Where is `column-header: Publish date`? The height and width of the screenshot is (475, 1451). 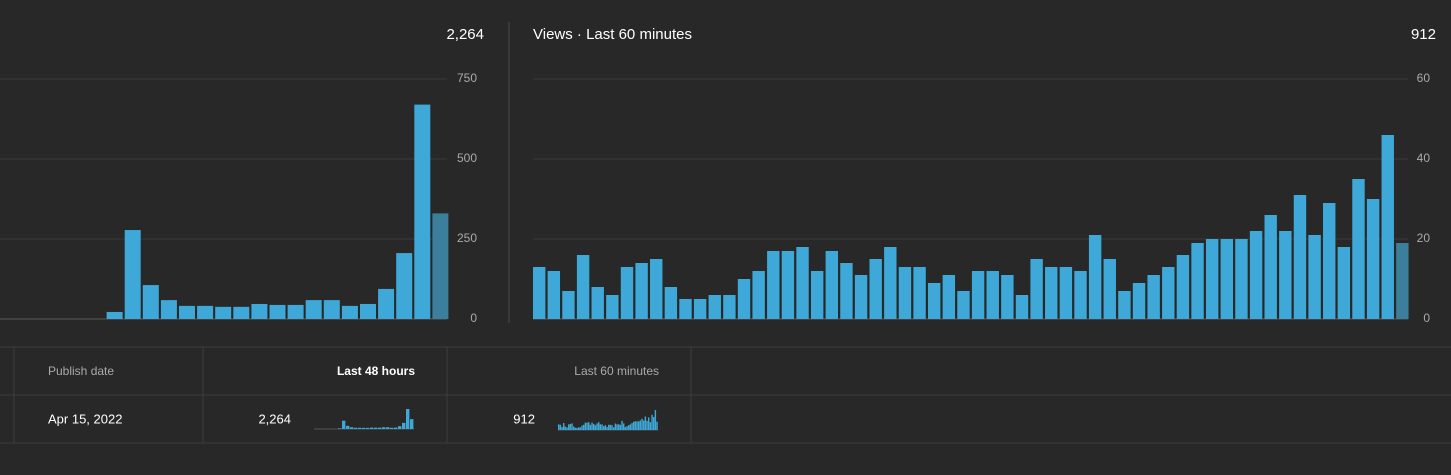 column-header: Publish date is located at coordinates (81, 371).